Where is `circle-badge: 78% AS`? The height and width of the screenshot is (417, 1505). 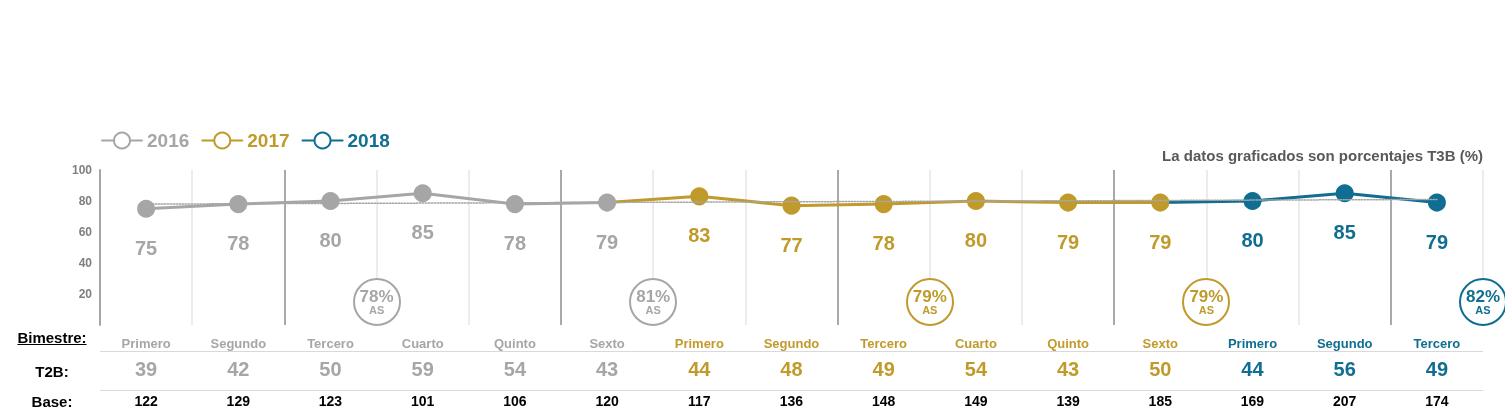
circle-badge: 78% AS is located at coordinates (376, 302).